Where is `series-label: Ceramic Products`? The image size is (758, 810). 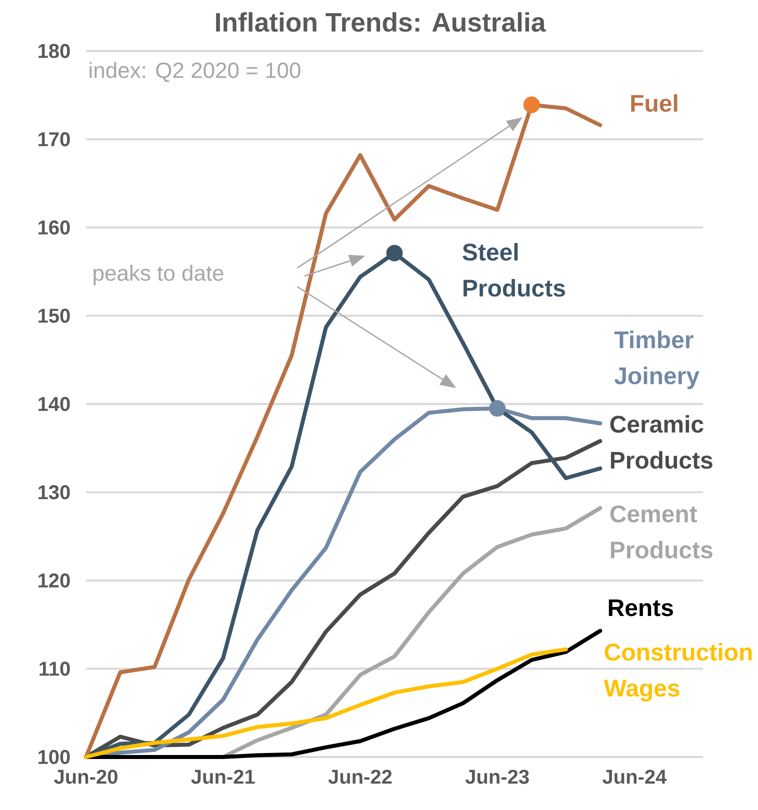
series-label: Ceramic Products is located at coordinates (661, 442).